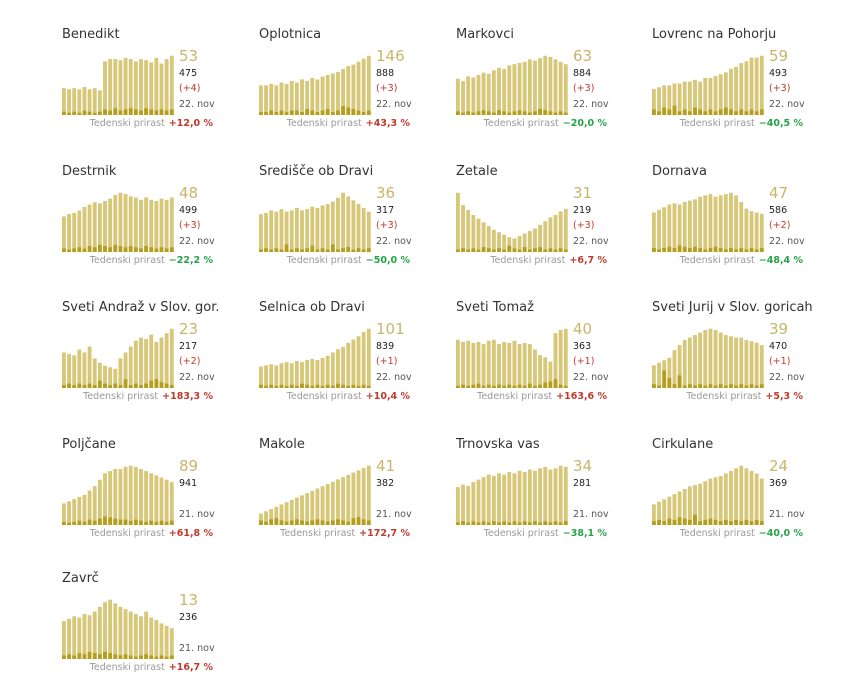 This screenshot has width=843, height=697. What do you see at coordinates (89, 171) in the screenshot?
I see `municipality-title: Destrnik` at bounding box center [89, 171].